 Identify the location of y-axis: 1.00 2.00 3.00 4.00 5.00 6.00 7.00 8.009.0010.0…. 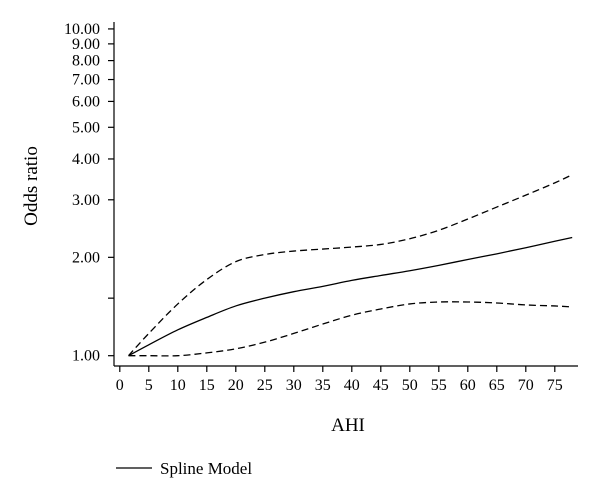
(89, 193).